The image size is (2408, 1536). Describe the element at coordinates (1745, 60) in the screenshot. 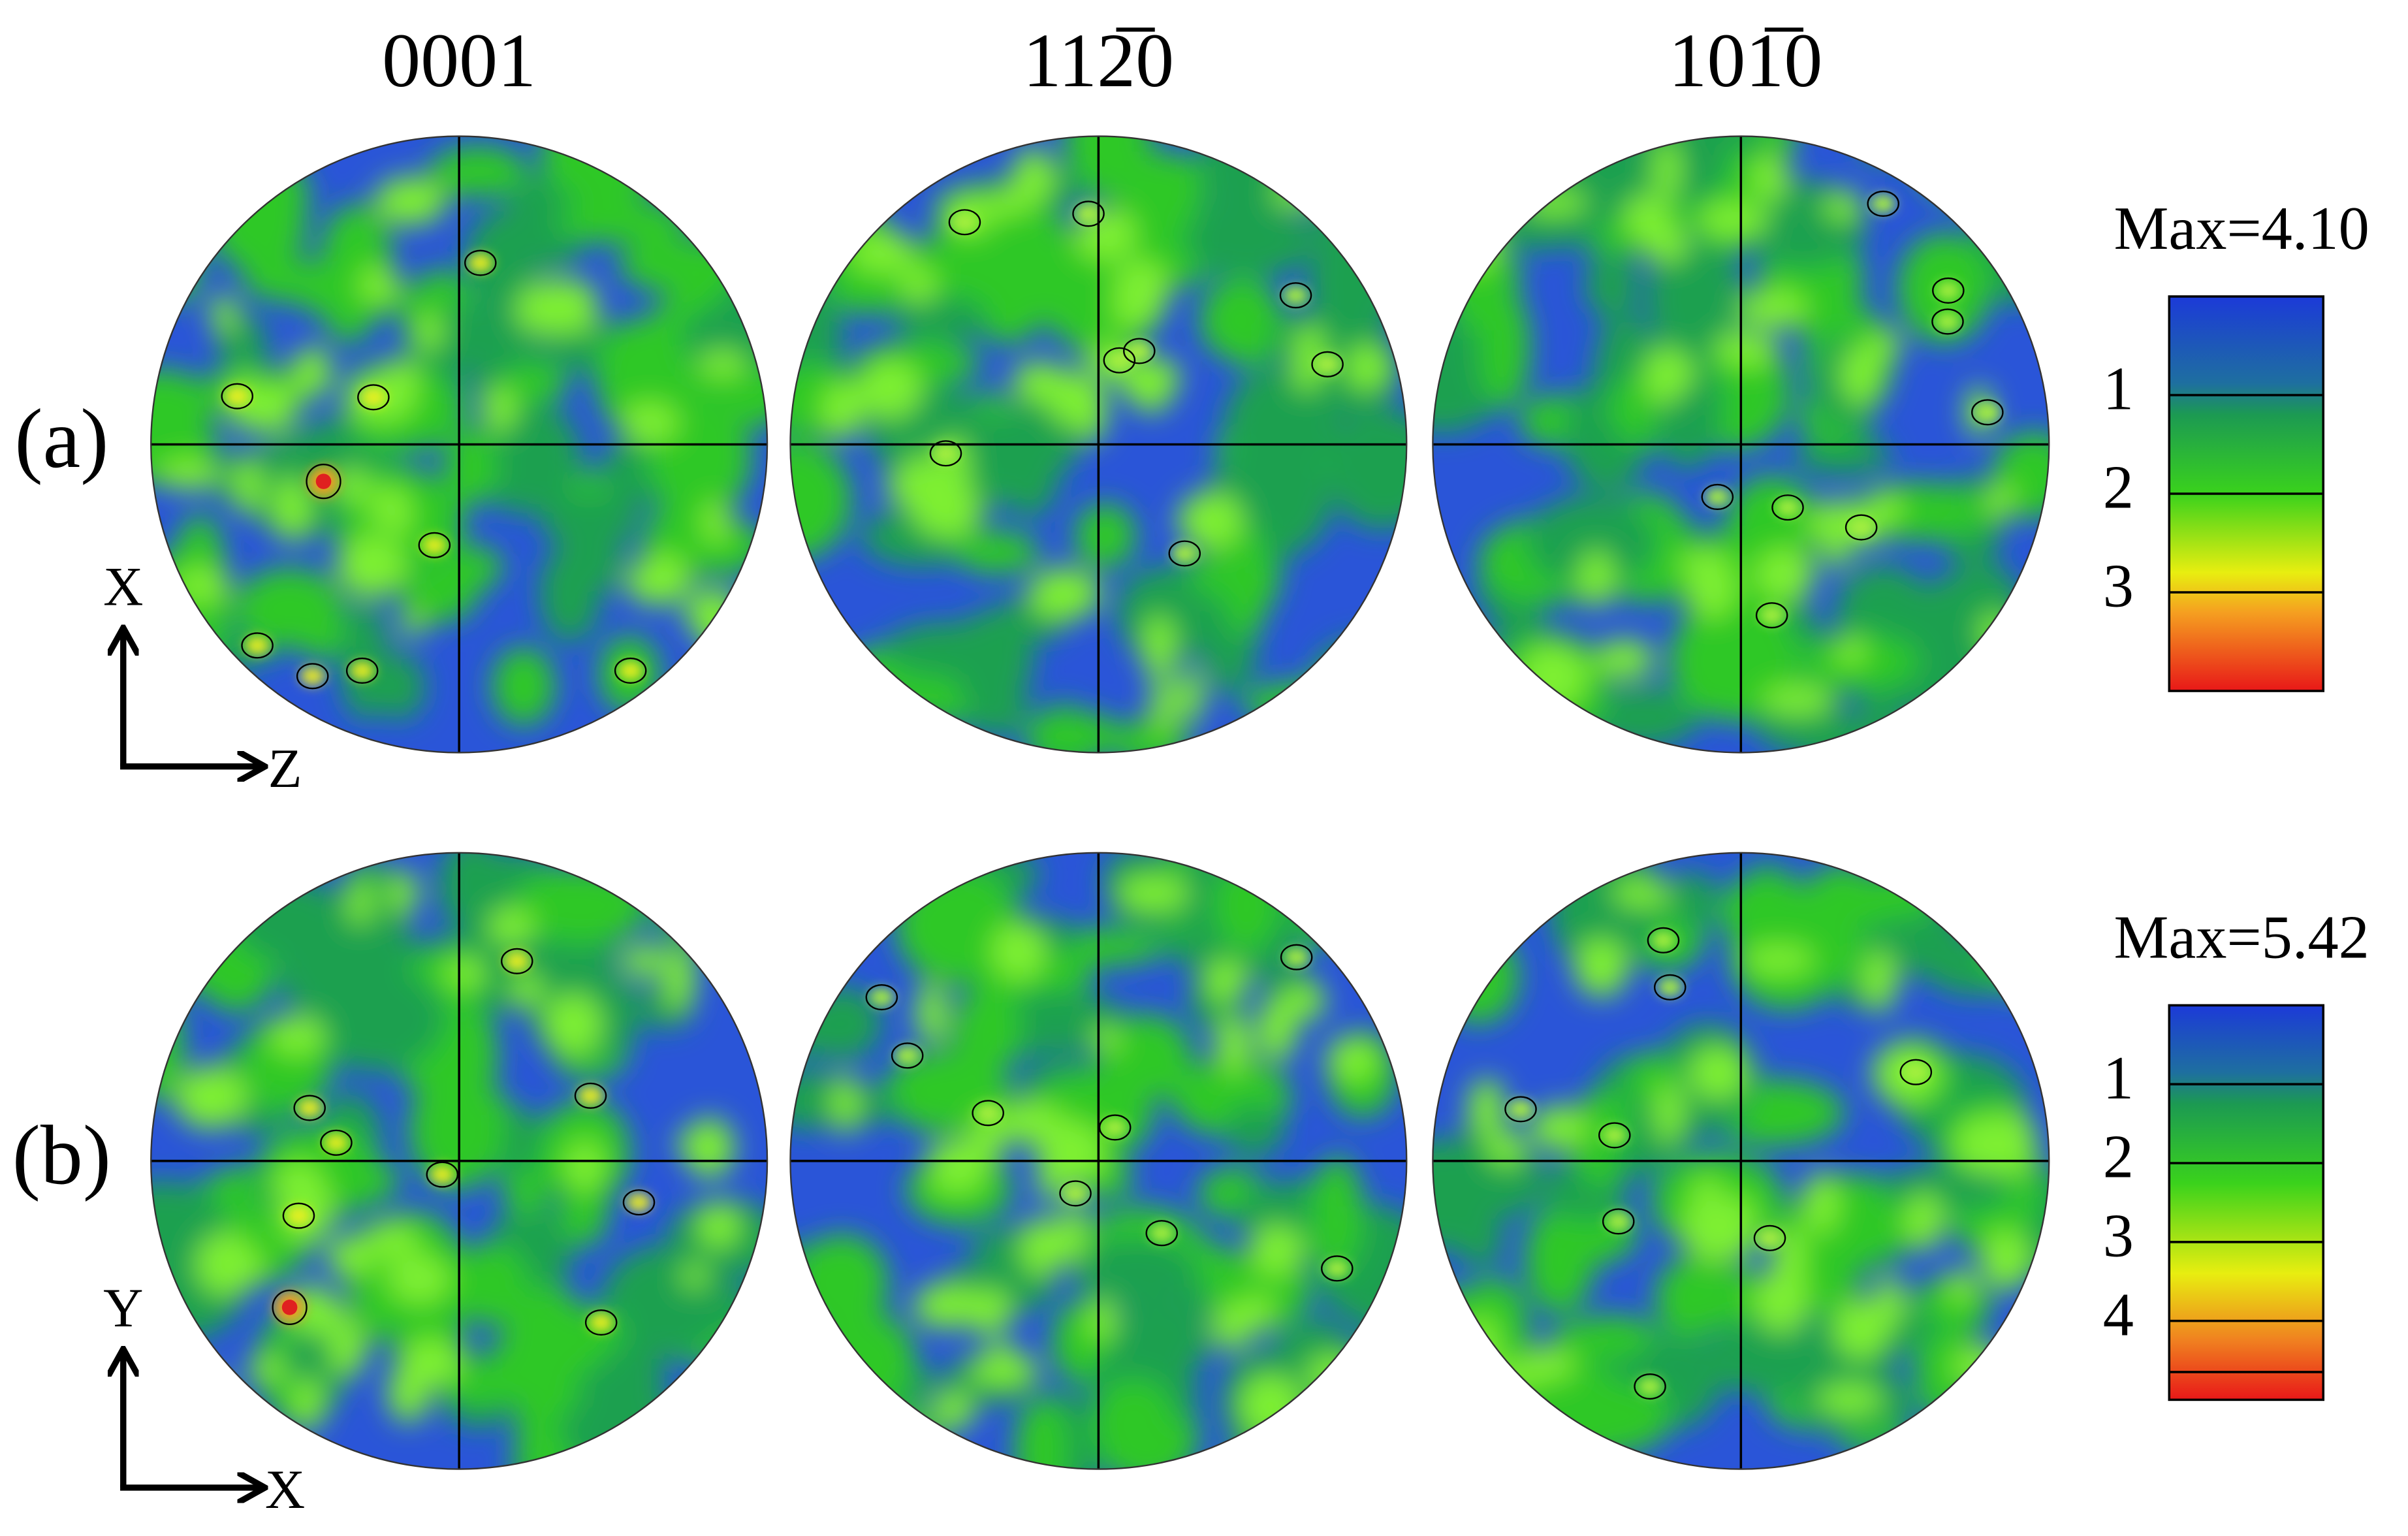

I see `column-header: 101̅0` at that location.